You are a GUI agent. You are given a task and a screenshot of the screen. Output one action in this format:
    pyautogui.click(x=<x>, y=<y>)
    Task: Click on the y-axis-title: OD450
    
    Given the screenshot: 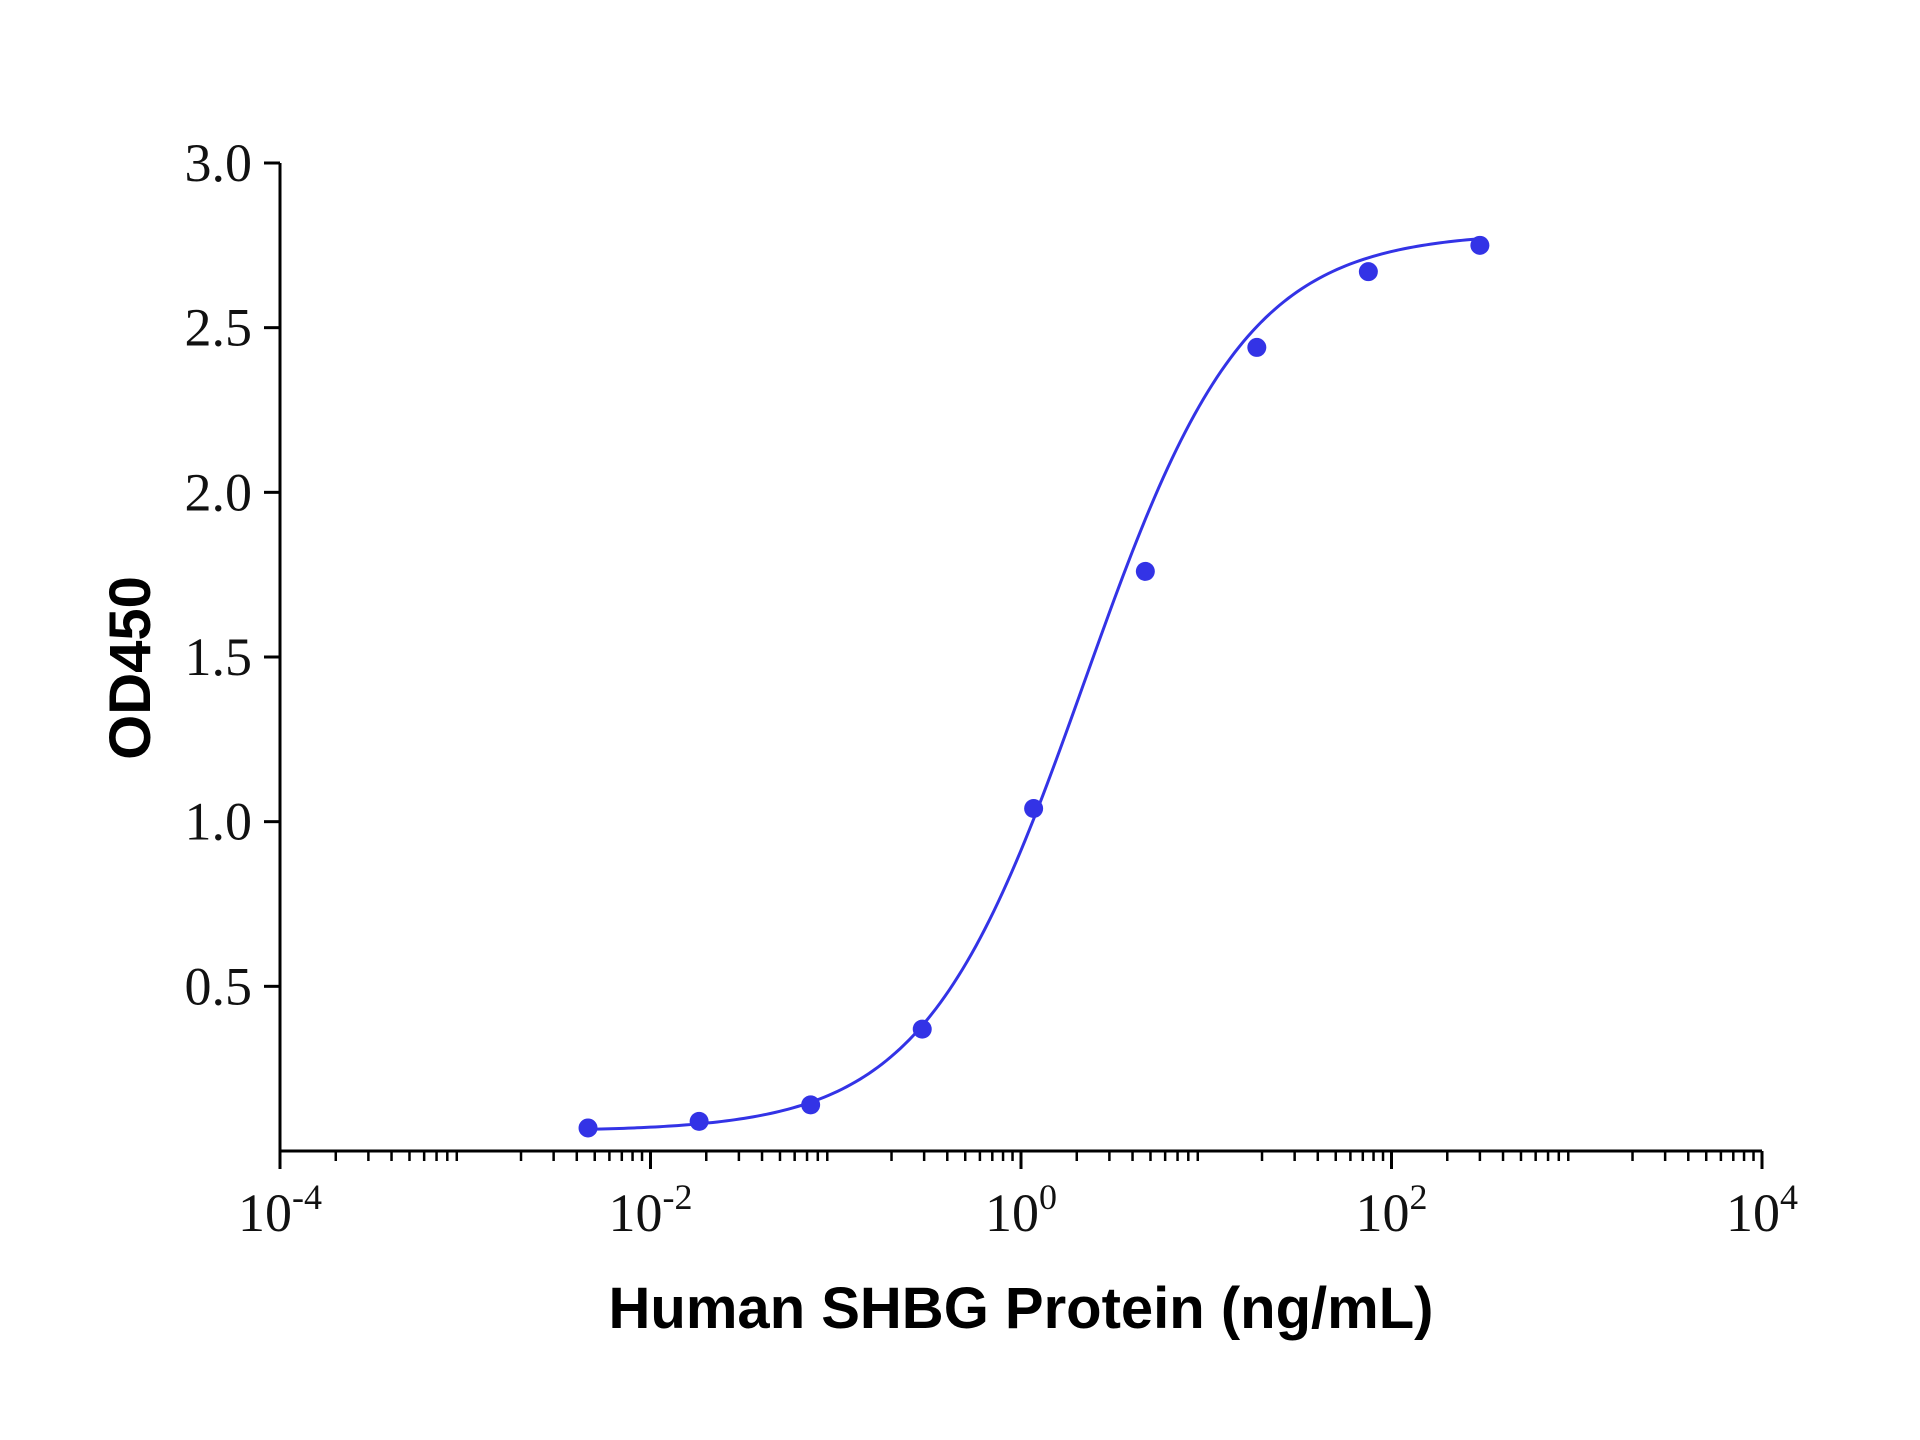 What is the action you would take?
    pyautogui.click(x=130, y=668)
    